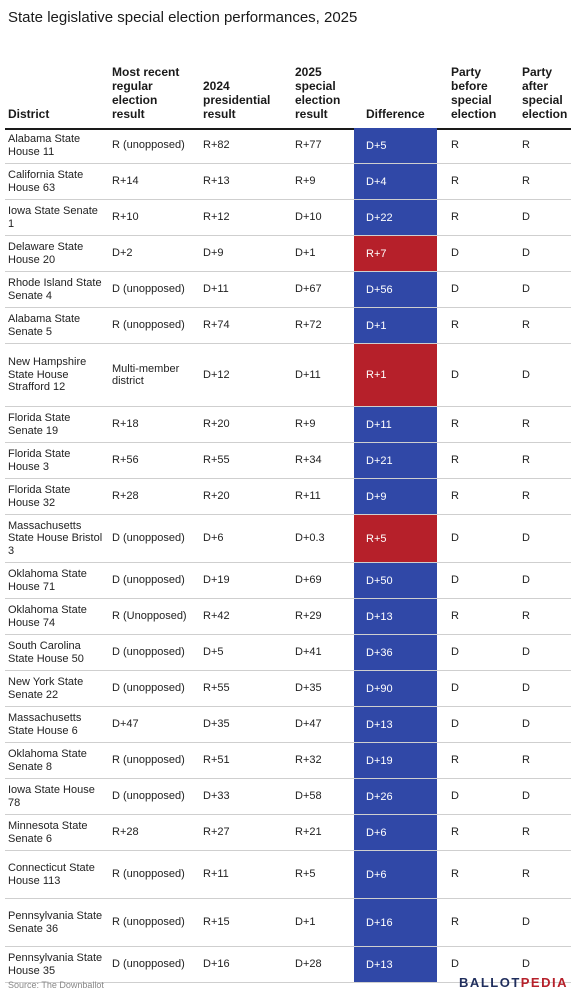 This screenshot has width=576, height=1000. I want to click on cell-district: Alabama State Senate 5, so click(44, 325).